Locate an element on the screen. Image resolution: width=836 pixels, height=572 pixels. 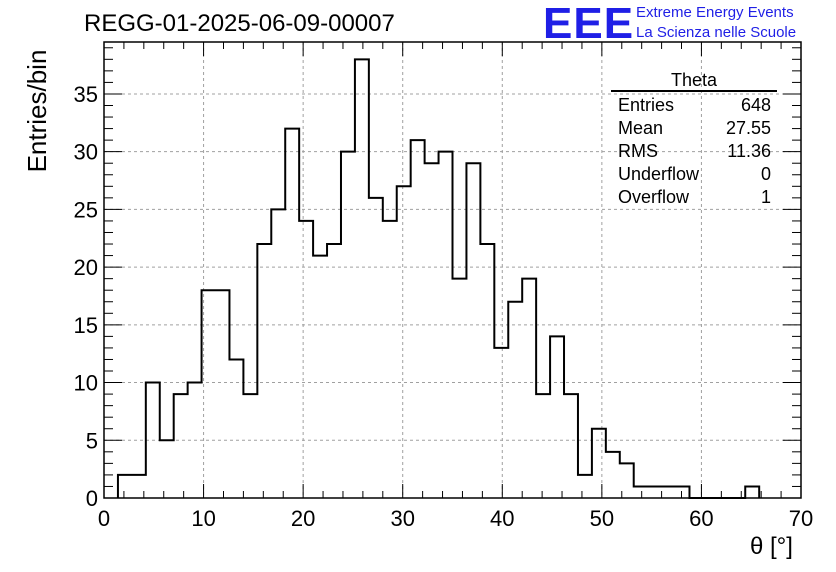
stats-label: Entries is located at coordinates (646, 105).